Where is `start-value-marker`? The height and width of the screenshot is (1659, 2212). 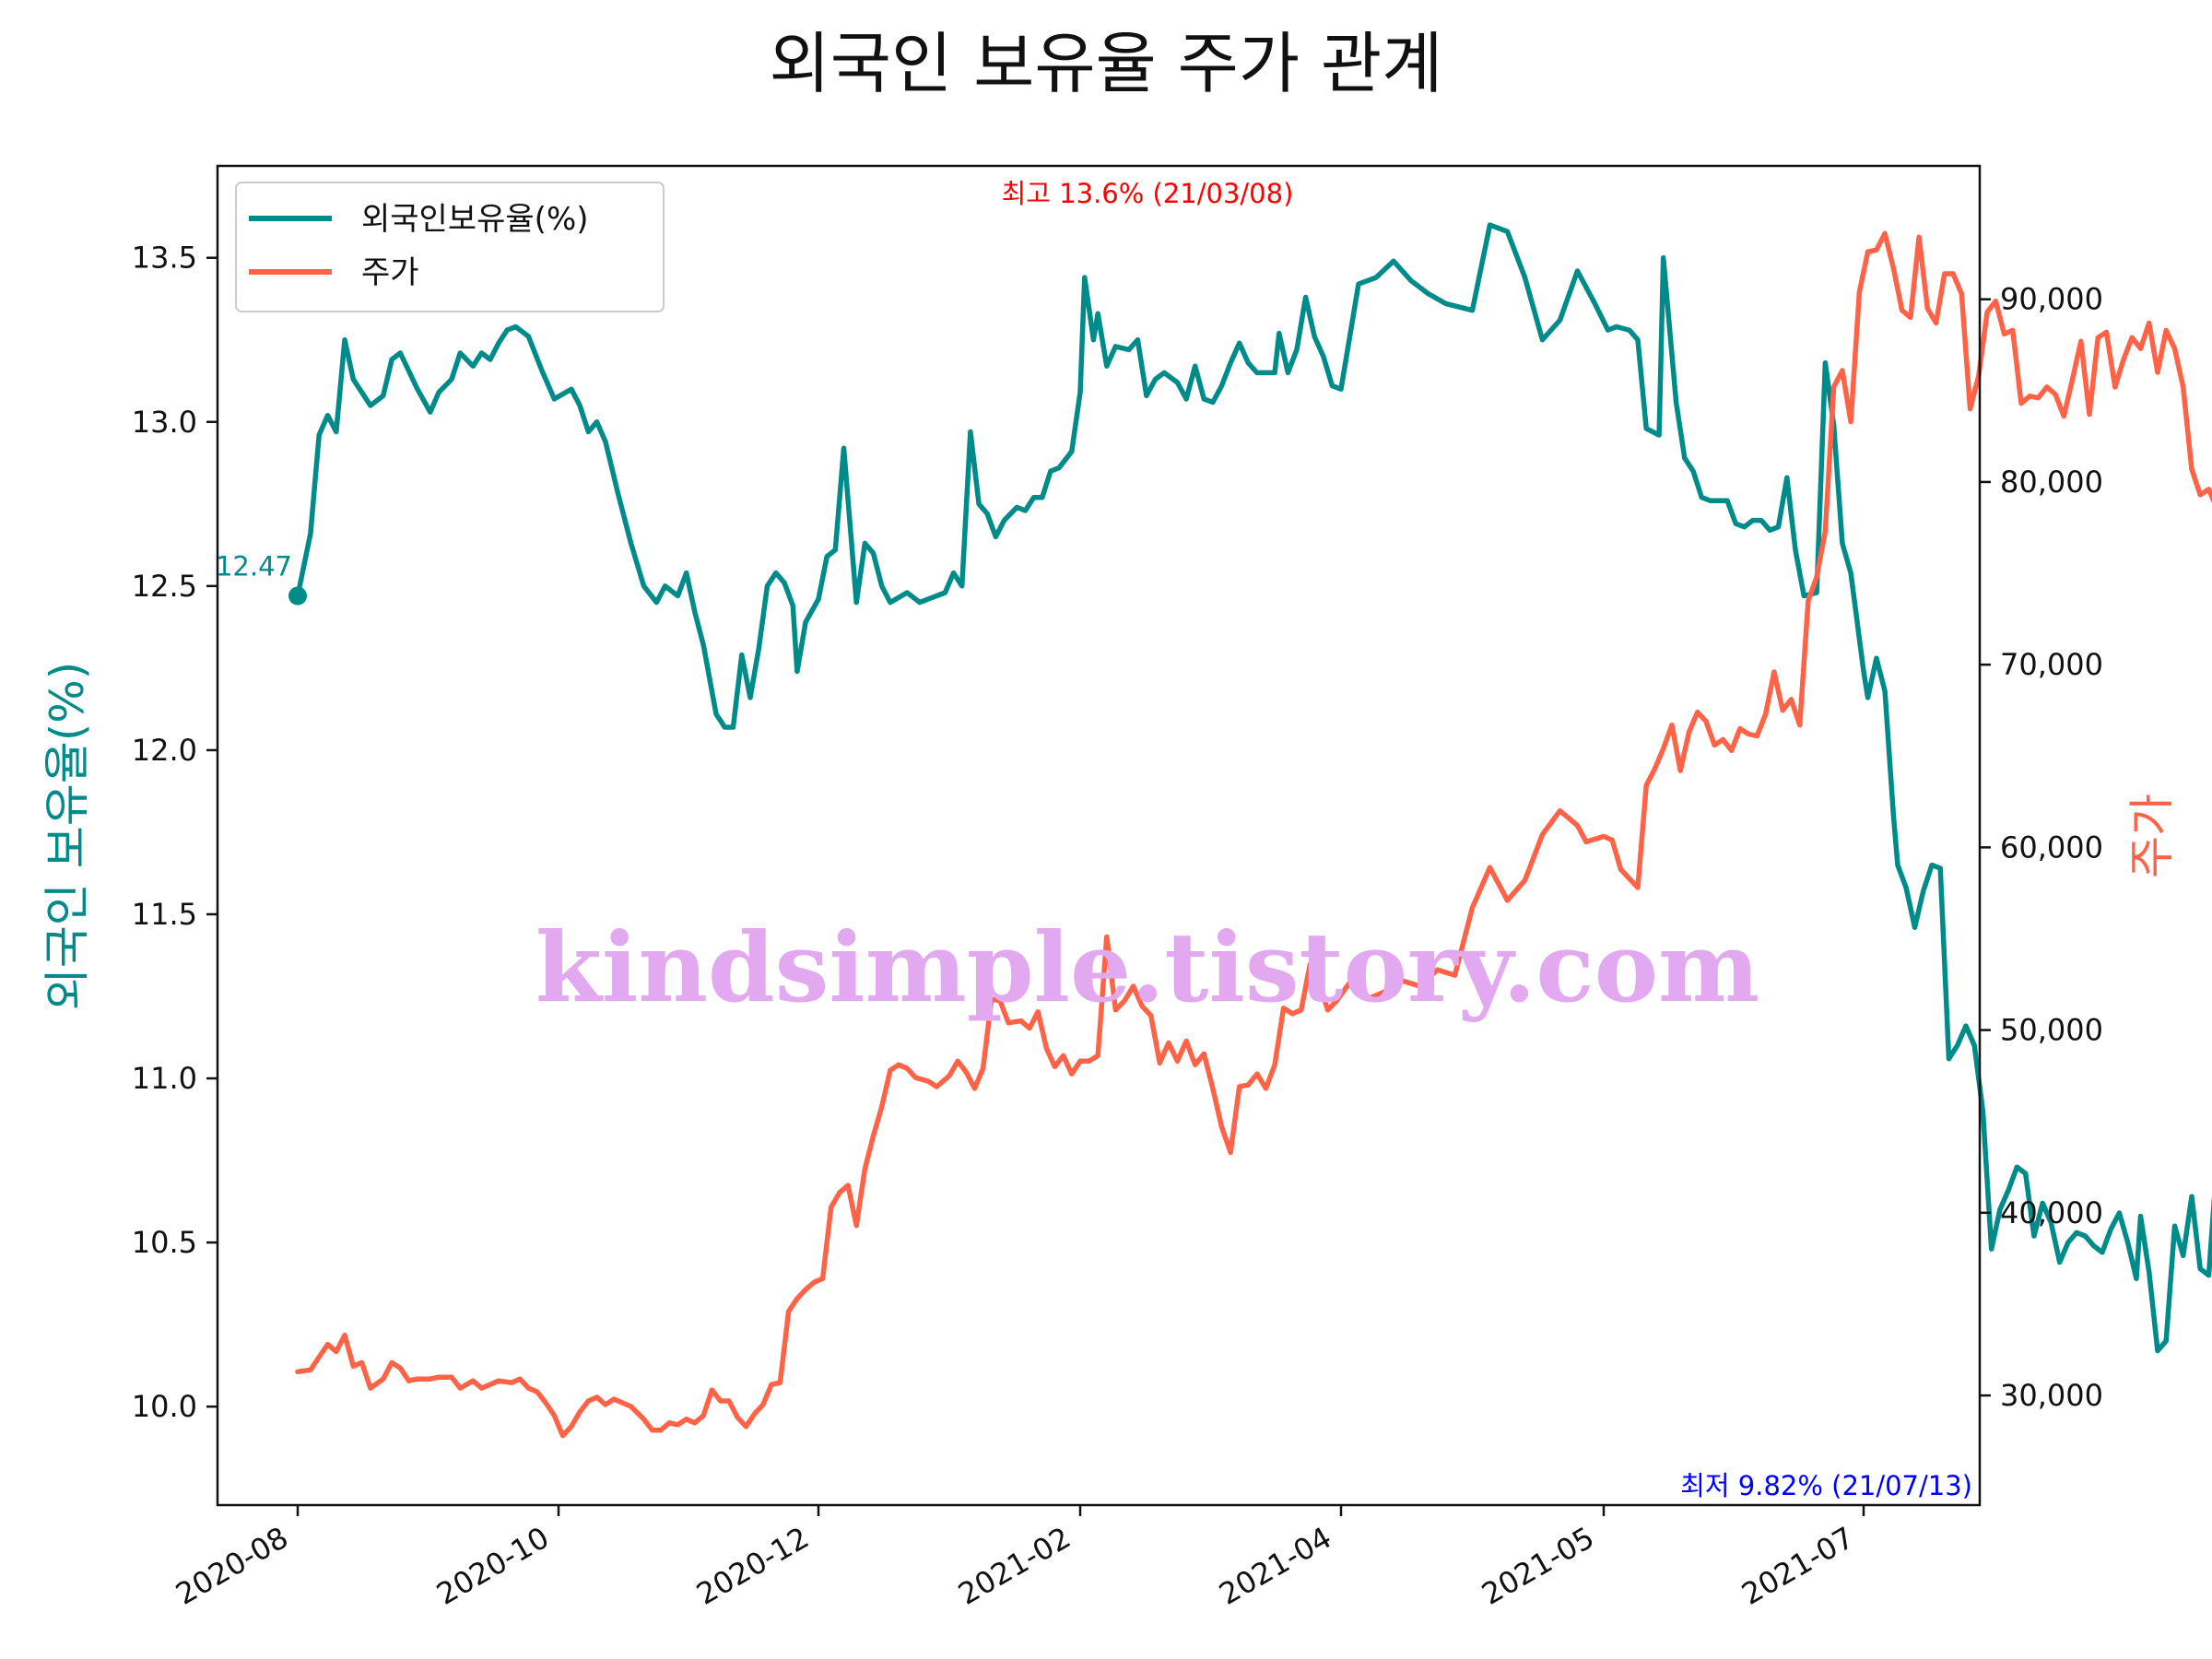
start-value-marker is located at coordinates (297, 596).